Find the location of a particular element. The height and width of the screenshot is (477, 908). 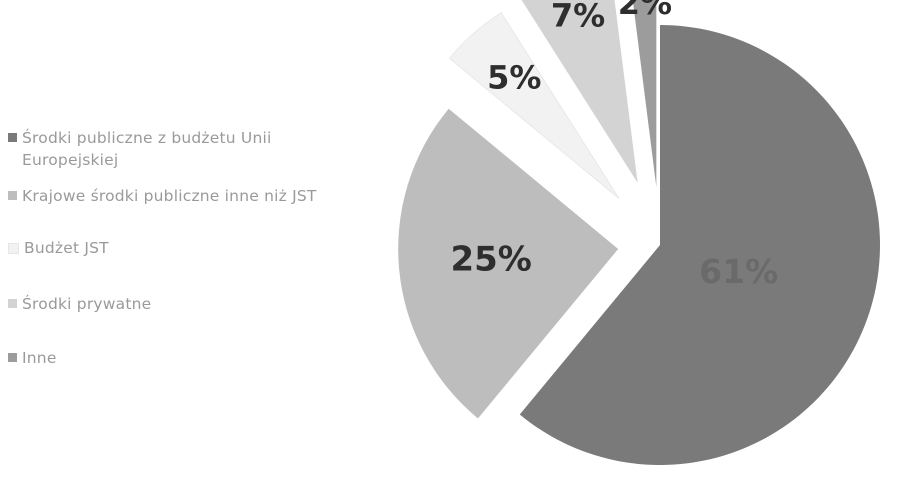

slice-private is located at coordinates (579, 91).